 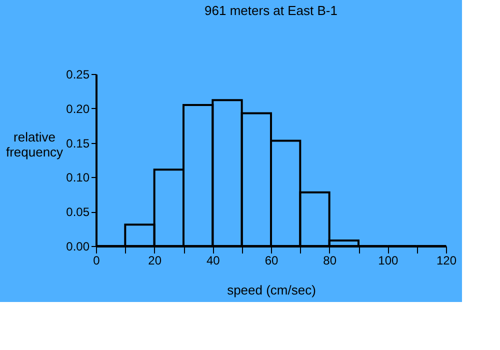 I want to click on chart-title: 961 meters at East B-1, so click(x=271, y=10).